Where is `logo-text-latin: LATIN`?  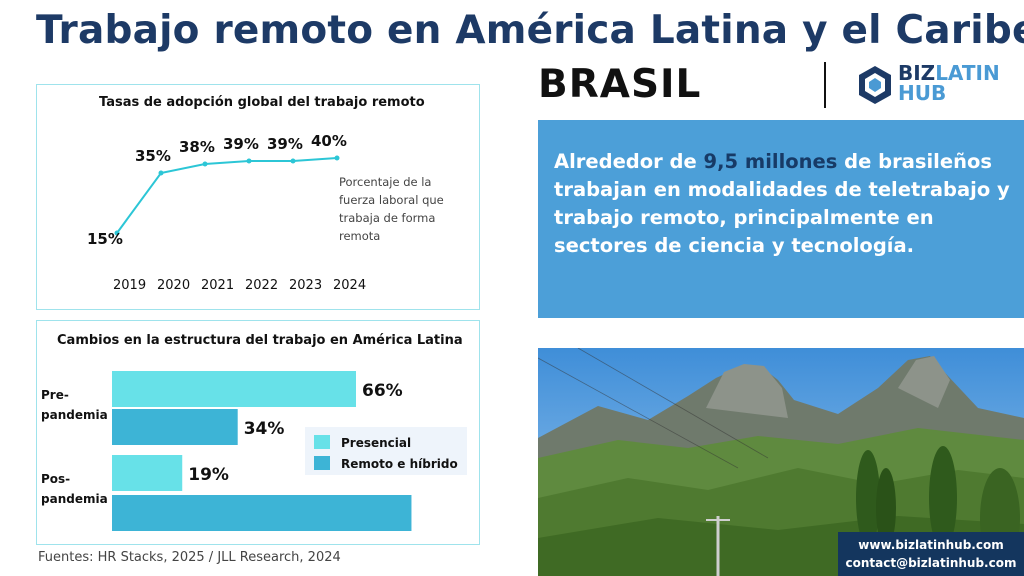 logo-text-latin: LATIN is located at coordinates (967, 73).